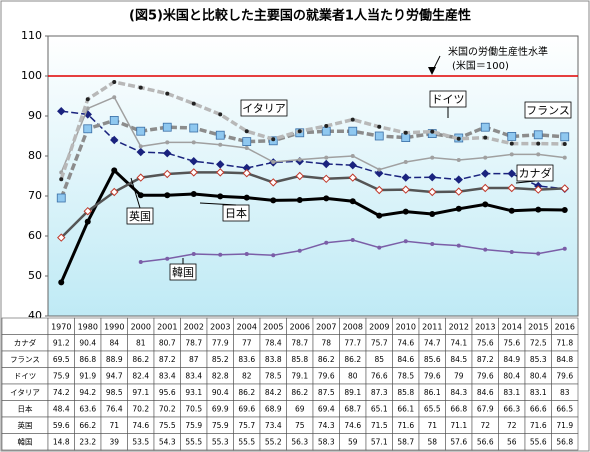 The width and height of the screenshot is (590, 452). What do you see at coordinates (167, 326) in the screenshot?
I see `x-tick-label: 2001` at bounding box center [167, 326].